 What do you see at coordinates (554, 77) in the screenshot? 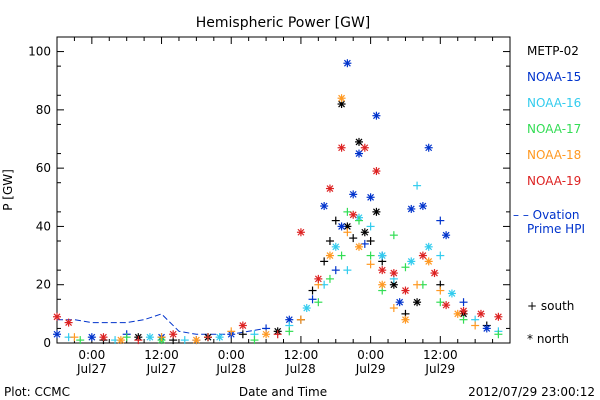
I see `legend-entry: NOAA-15` at bounding box center [554, 77].